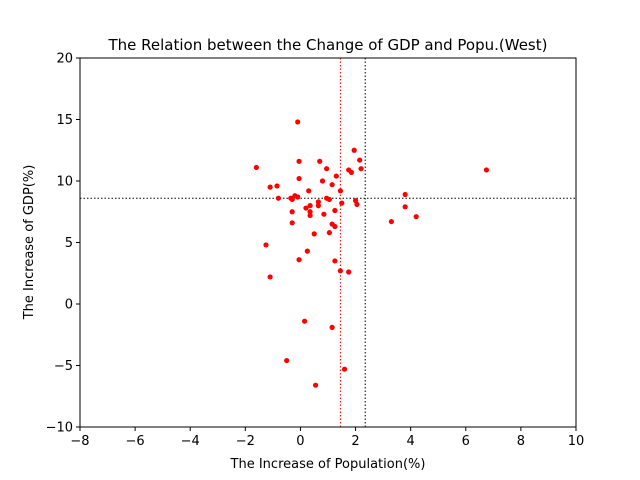 The image size is (640, 480). Describe the element at coordinates (328, 464) in the screenshot. I see `x-axis-label: The Increase of Population(%)` at that location.